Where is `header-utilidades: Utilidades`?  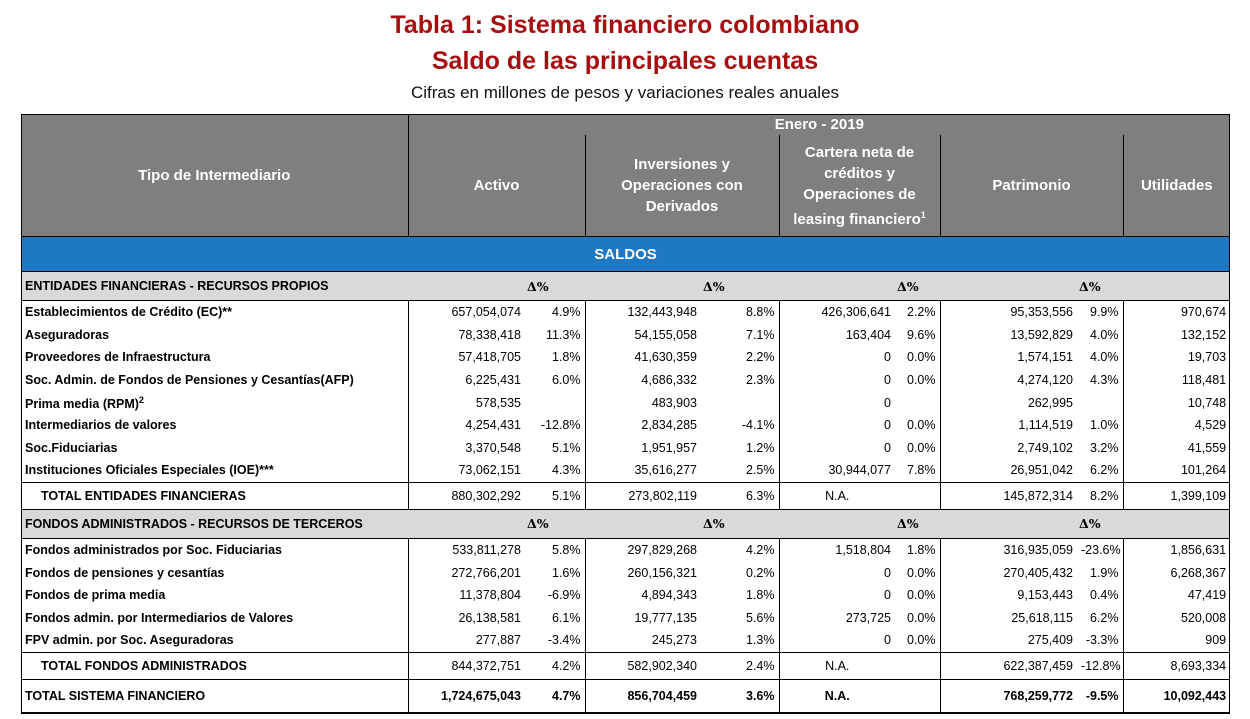
header-utilidades: Utilidades is located at coordinates (1176, 186).